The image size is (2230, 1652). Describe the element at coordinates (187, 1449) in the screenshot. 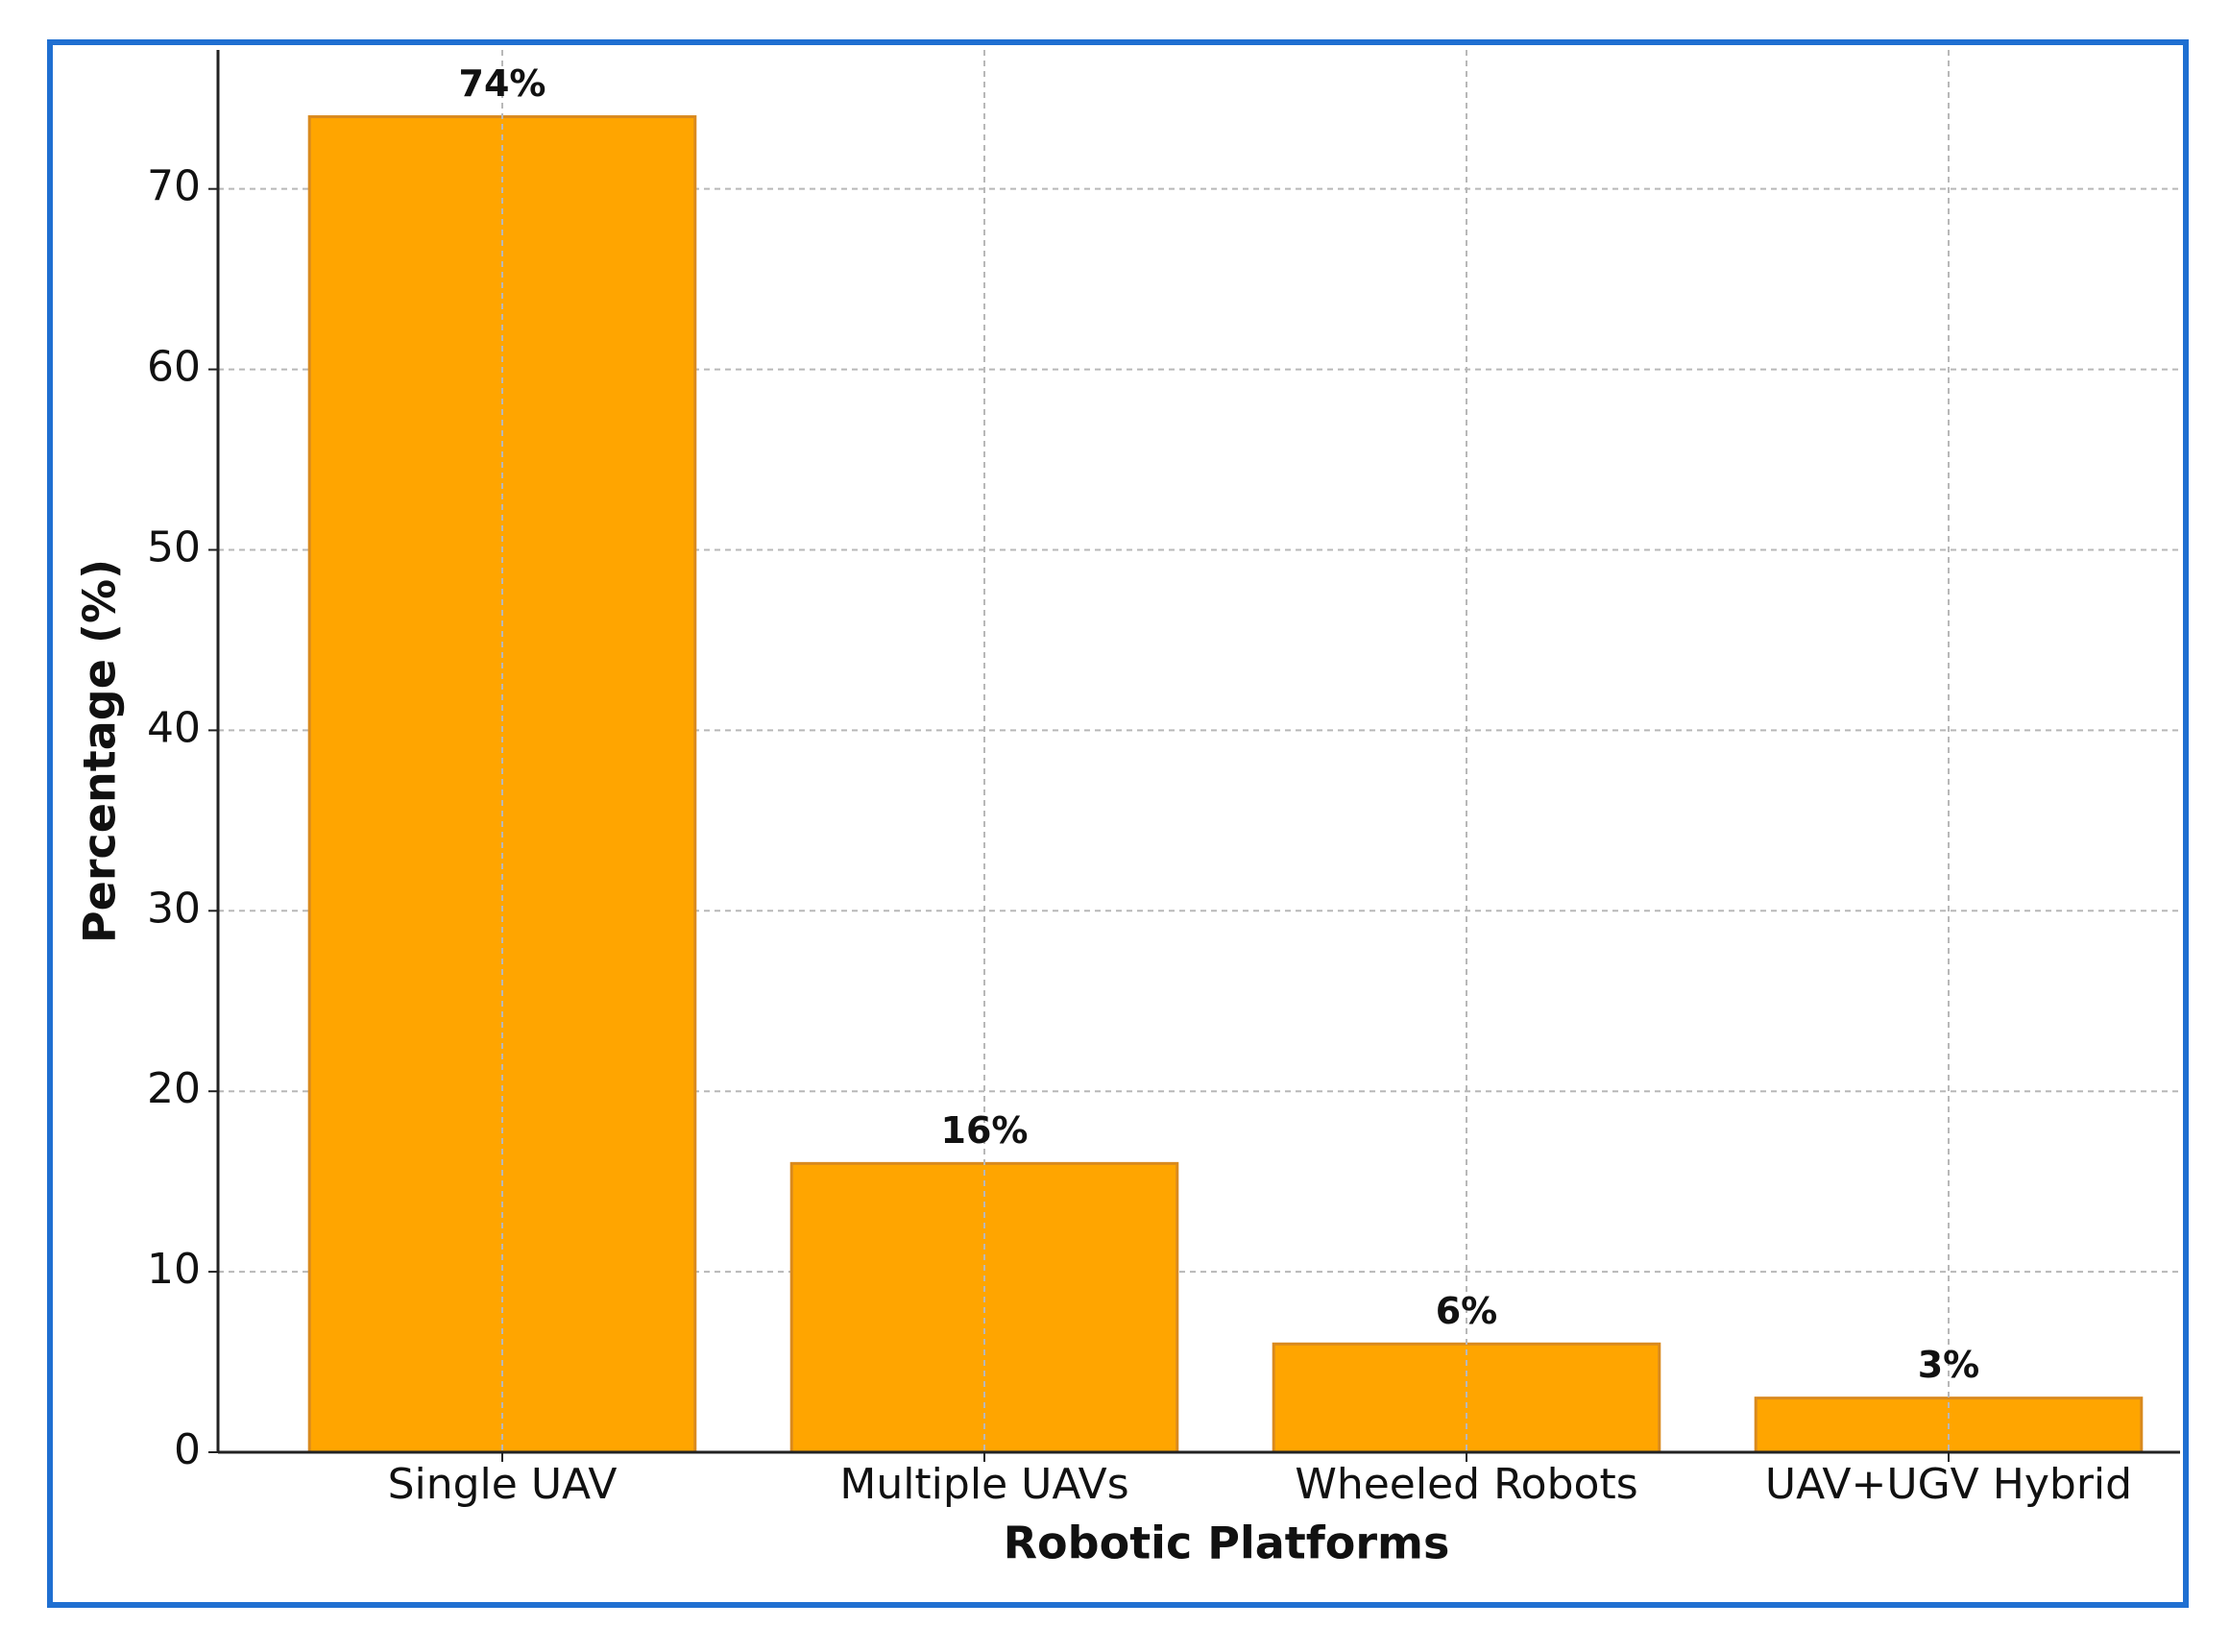

I see `y-tick-label: 0` at that location.